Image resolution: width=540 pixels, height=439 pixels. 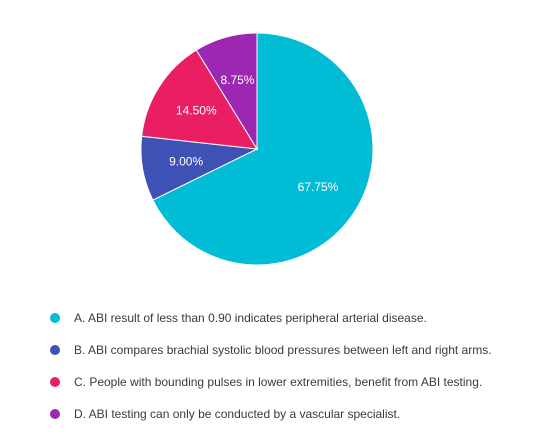 What do you see at coordinates (55, 350) in the screenshot?
I see `legend-dot-b` at bounding box center [55, 350].